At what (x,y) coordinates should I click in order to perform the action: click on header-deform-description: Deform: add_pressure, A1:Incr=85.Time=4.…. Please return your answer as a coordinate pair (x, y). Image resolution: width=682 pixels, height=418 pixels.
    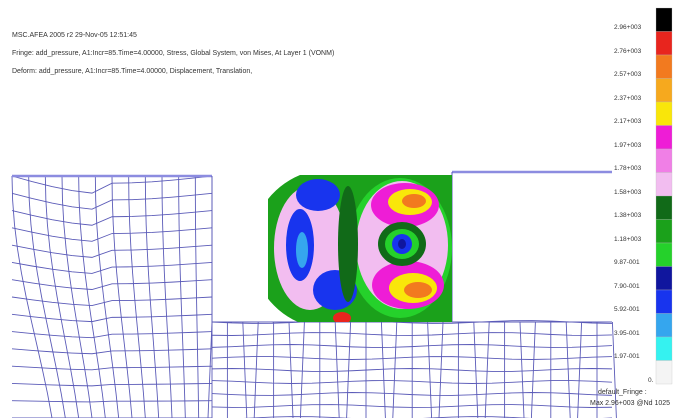
    Looking at the image, I should click on (132, 71).